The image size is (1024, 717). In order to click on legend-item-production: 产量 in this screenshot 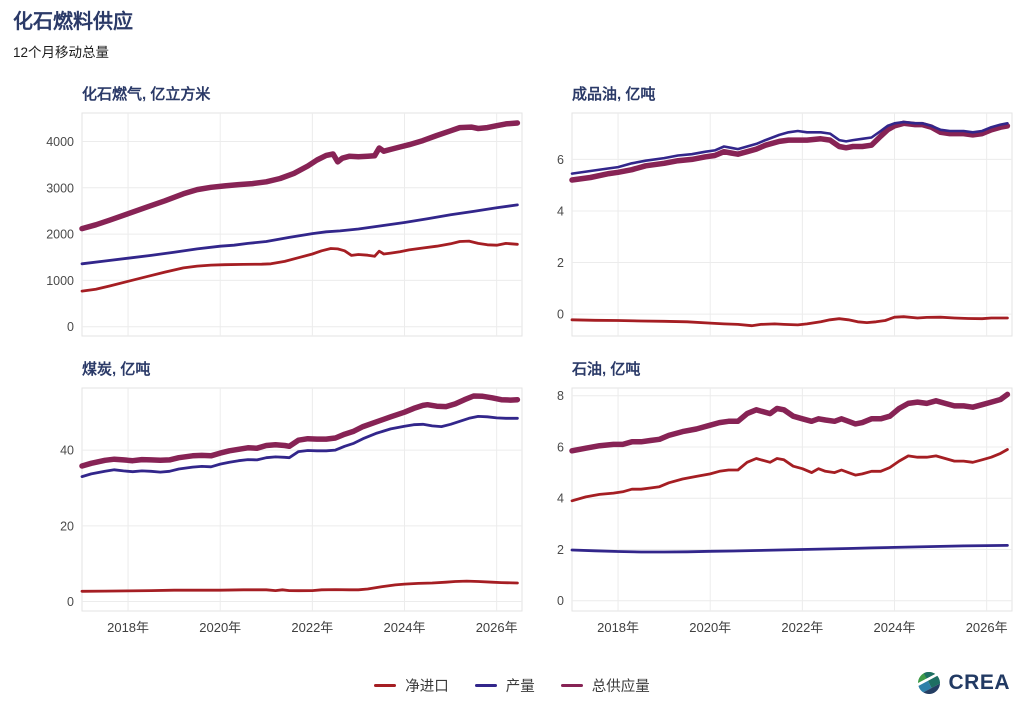, I will do `click(504, 685)`.